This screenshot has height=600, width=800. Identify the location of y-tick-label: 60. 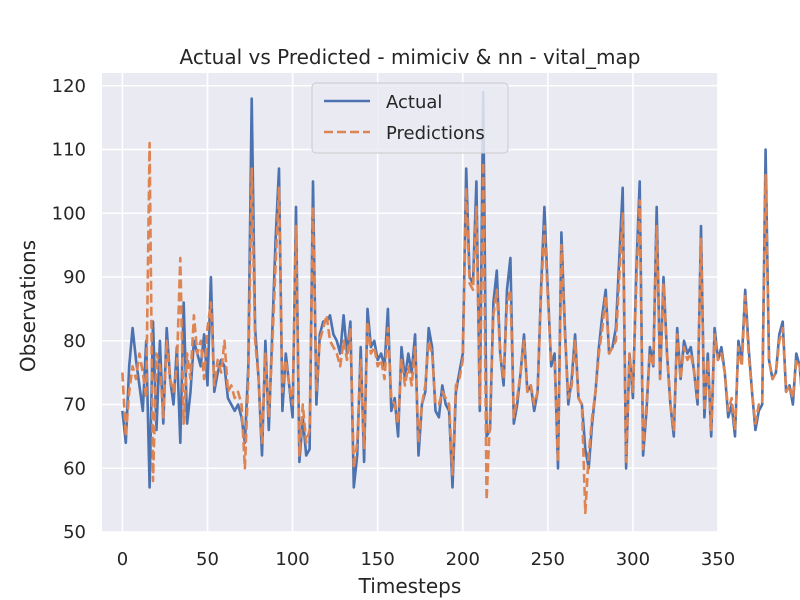
(74, 468).